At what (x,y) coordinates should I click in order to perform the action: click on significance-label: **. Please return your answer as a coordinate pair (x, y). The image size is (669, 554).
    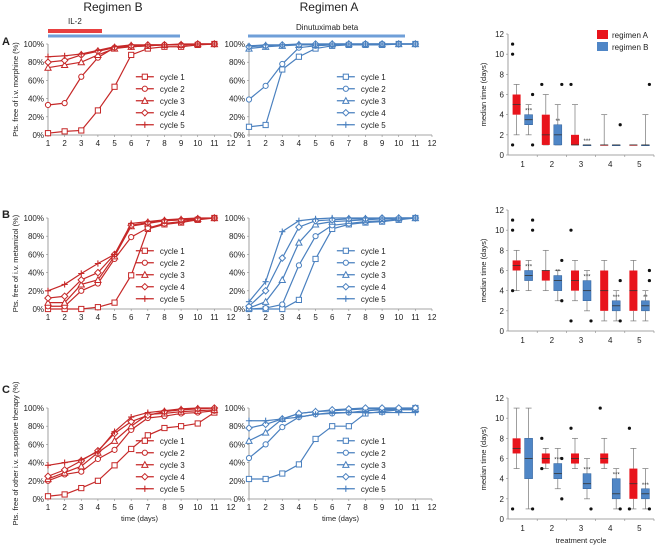
    Looking at the image, I should click on (557, 273).